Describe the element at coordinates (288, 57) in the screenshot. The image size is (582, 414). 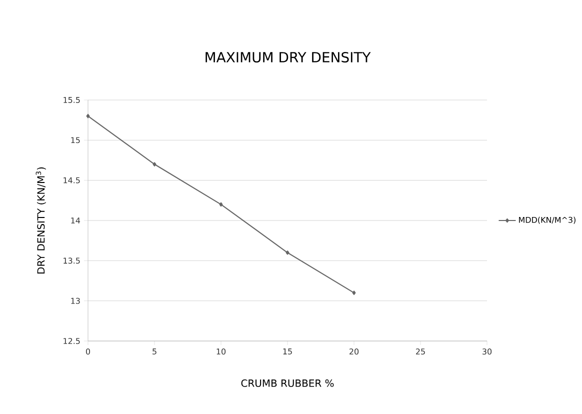
I see `chart-title: MAXIMUM DRY DENSITY` at that location.